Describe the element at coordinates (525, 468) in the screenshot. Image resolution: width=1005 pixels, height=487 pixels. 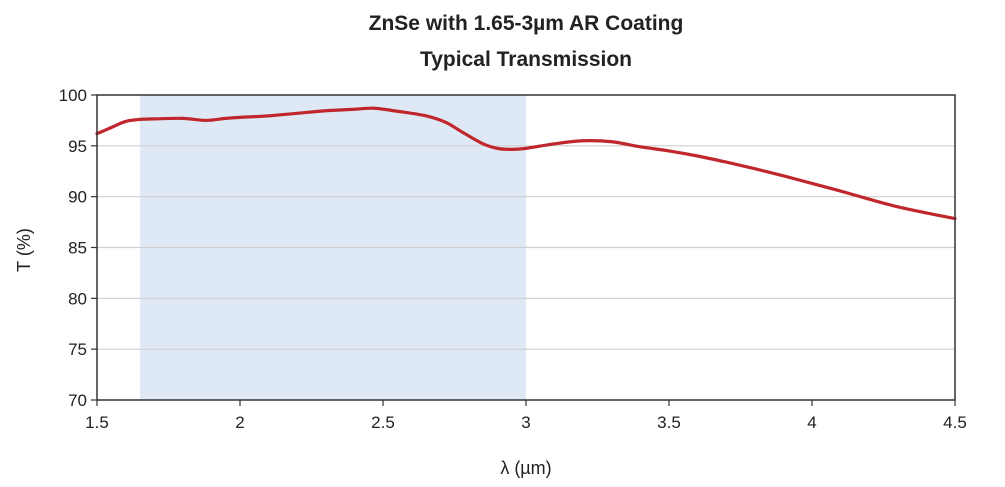
I see `x-axis-label: λ (µm)` at that location.